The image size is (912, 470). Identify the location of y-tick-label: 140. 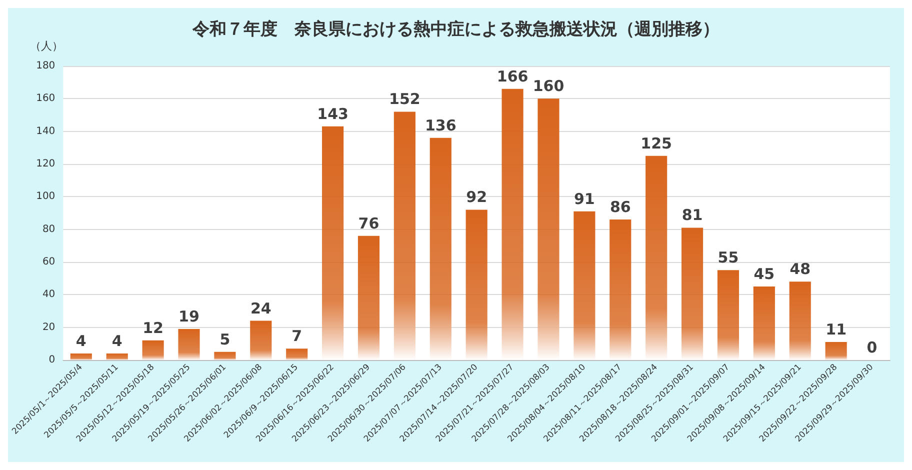
(46, 131).